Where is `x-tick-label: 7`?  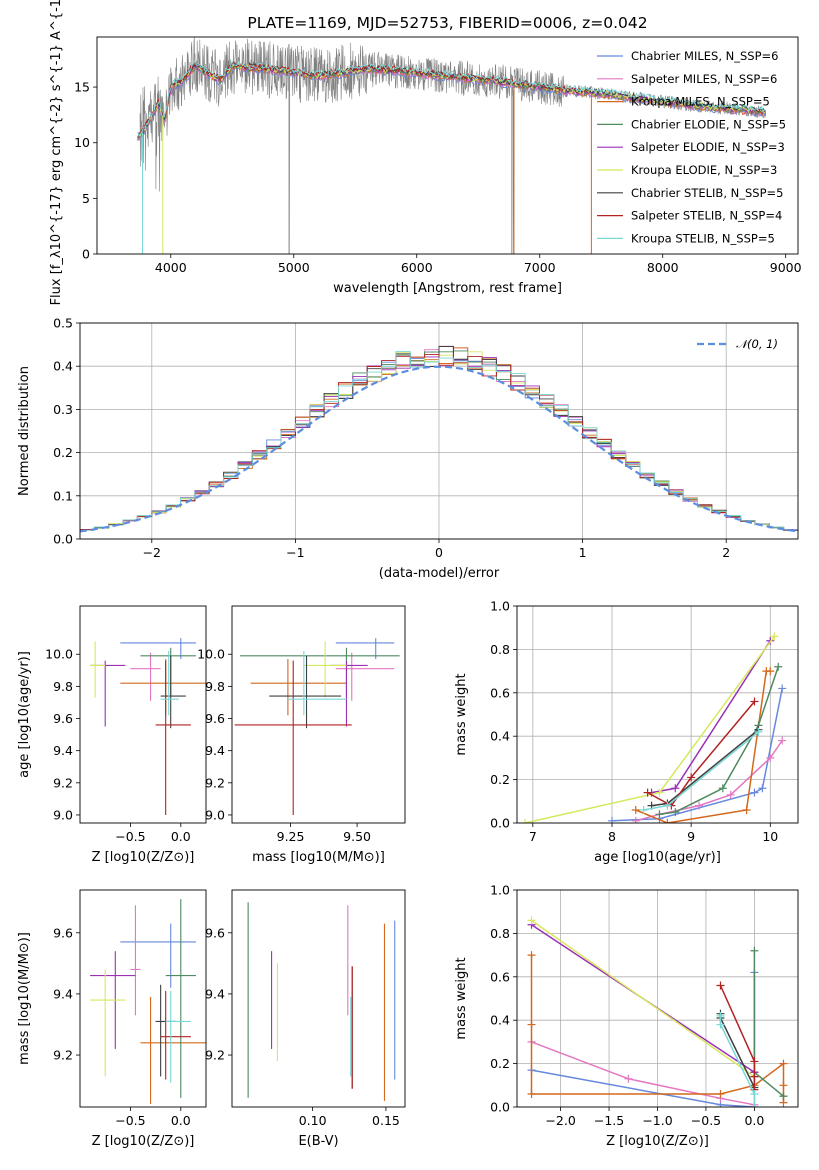 x-tick-label: 7 is located at coordinates (533, 836).